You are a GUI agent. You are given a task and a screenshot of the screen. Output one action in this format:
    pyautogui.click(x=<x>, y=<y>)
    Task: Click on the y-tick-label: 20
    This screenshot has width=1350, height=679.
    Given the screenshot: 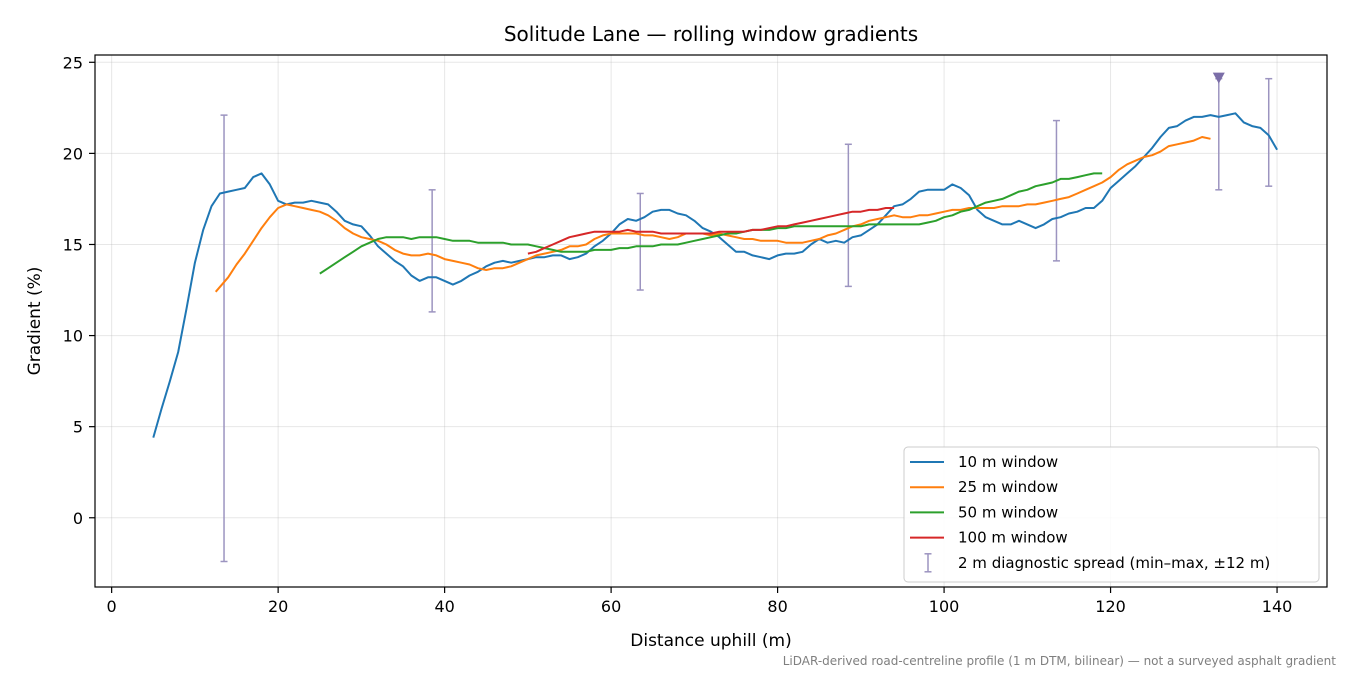 What is the action you would take?
    pyautogui.click(x=73, y=153)
    